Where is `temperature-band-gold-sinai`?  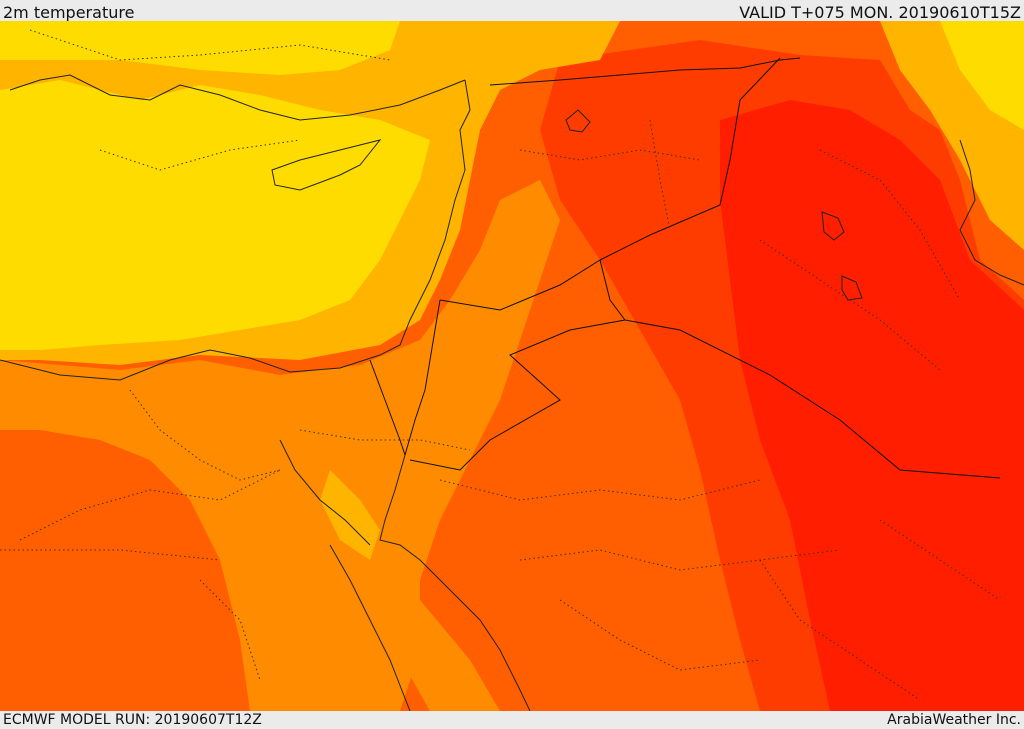 temperature-band-gold-sinai is located at coordinates (350, 515).